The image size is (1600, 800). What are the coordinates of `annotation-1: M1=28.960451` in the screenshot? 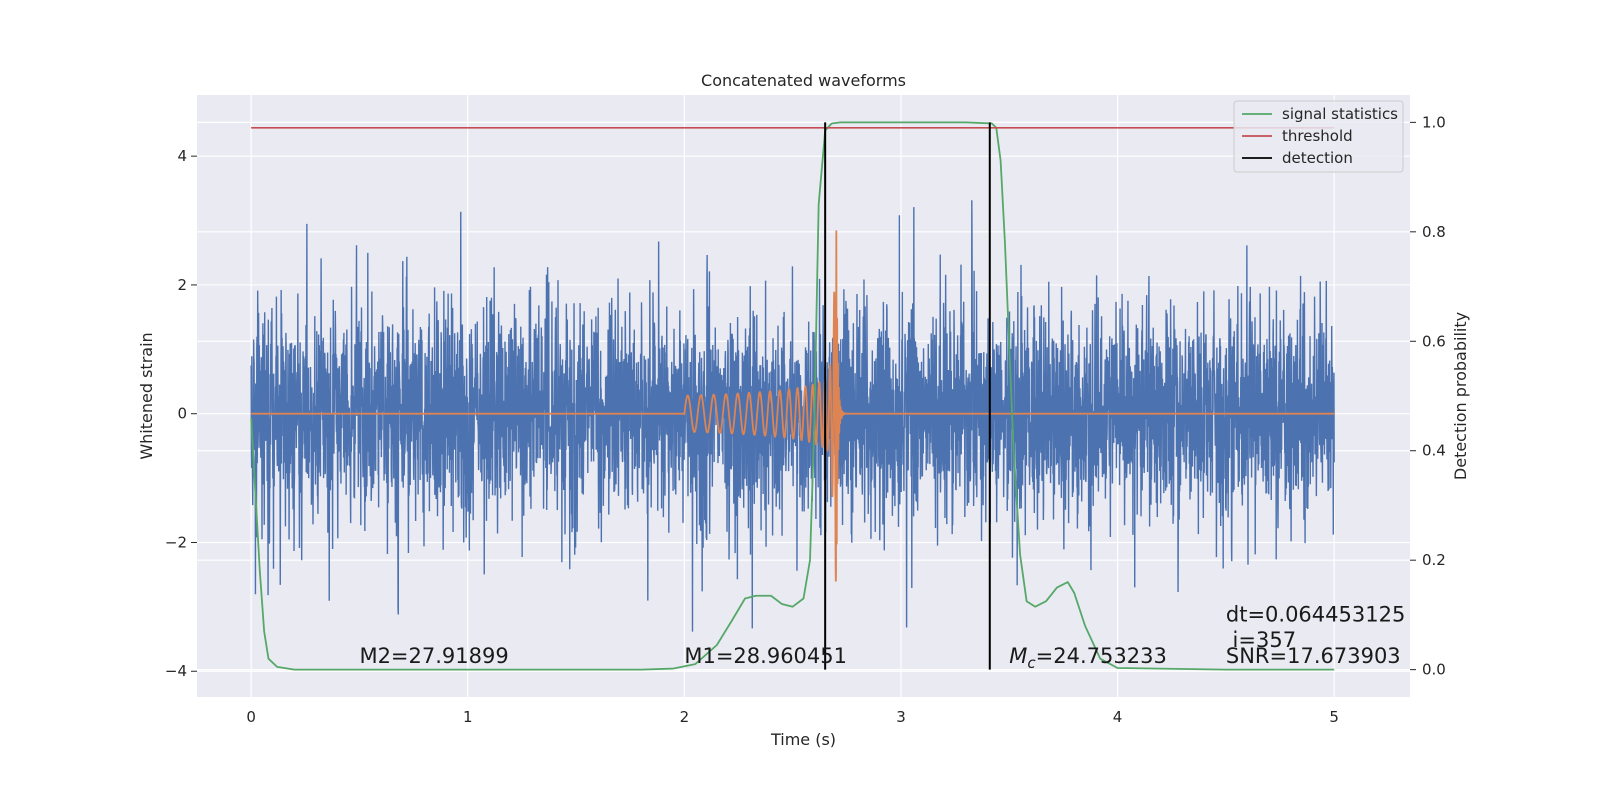 It's located at (765, 656).